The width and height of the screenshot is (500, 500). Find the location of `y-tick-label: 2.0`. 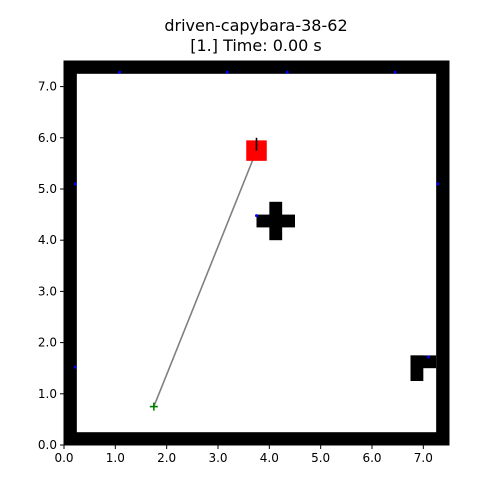

y-tick-label: 2.0 is located at coordinates (47, 343).